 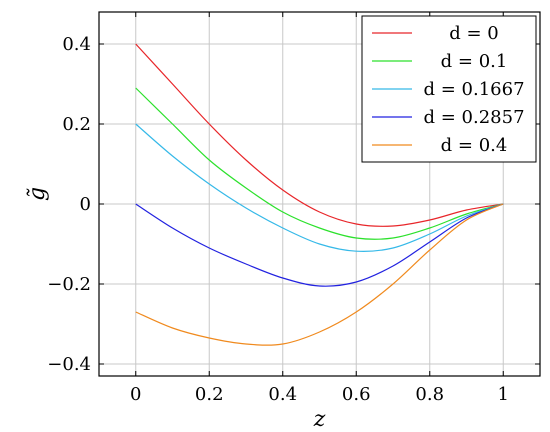 What do you see at coordinates (319, 419) in the screenshot?
I see `x-axis-label: z` at bounding box center [319, 419].